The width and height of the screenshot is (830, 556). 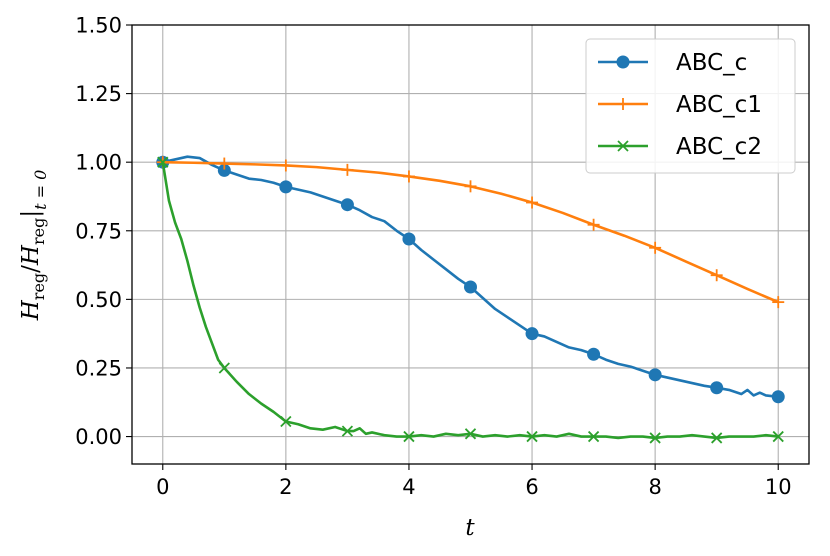 I want to click on x-tick-label: 0, so click(x=162, y=487).